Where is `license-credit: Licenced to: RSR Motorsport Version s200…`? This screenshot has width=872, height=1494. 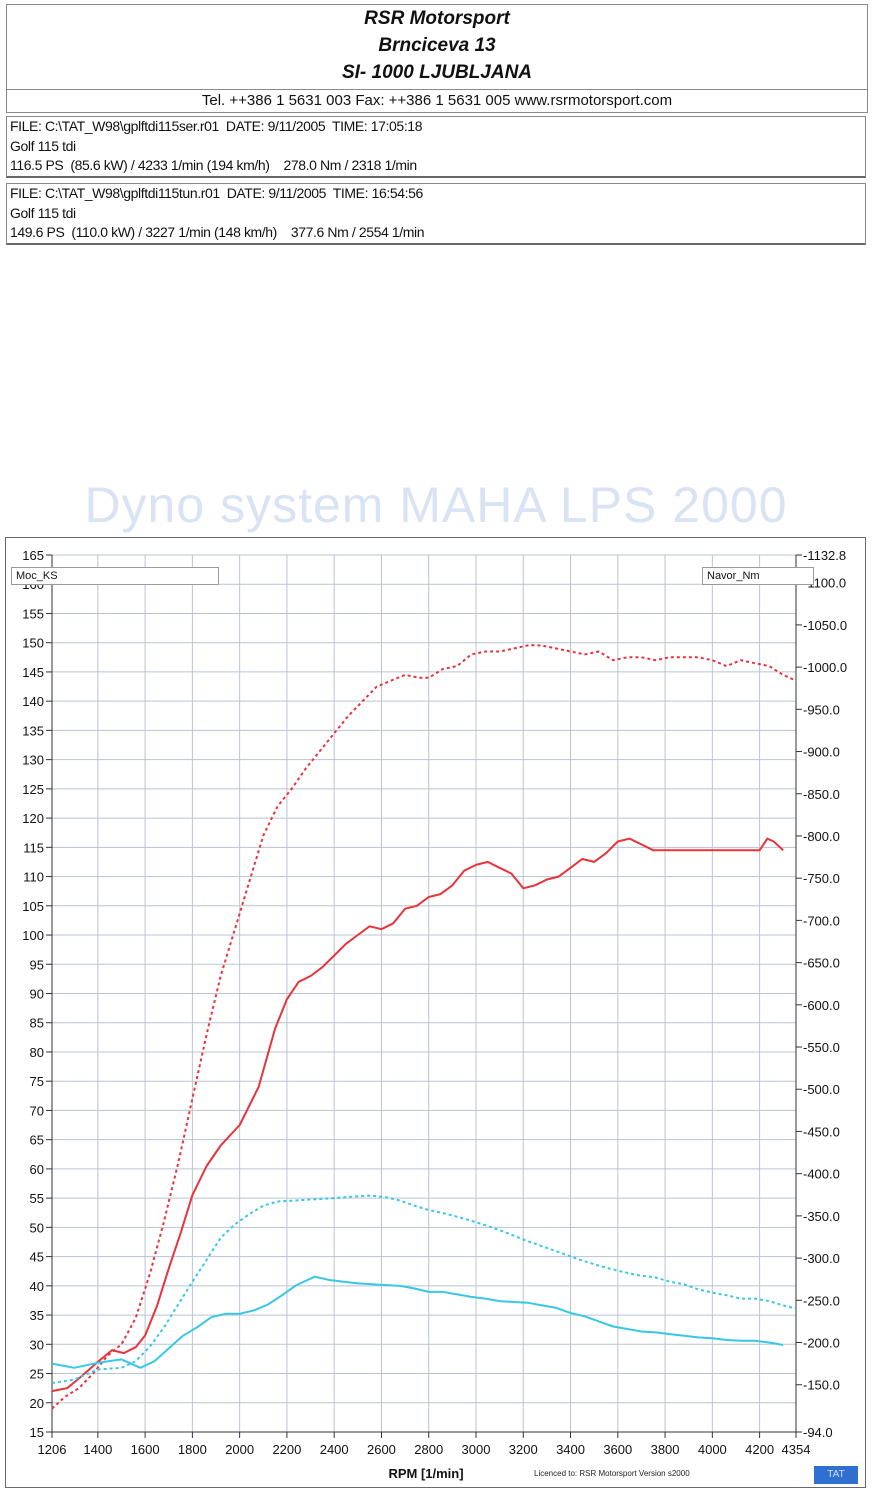
license-credit: Licenced to: RSR Motorsport Version s200… is located at coordinates (612, 1473).